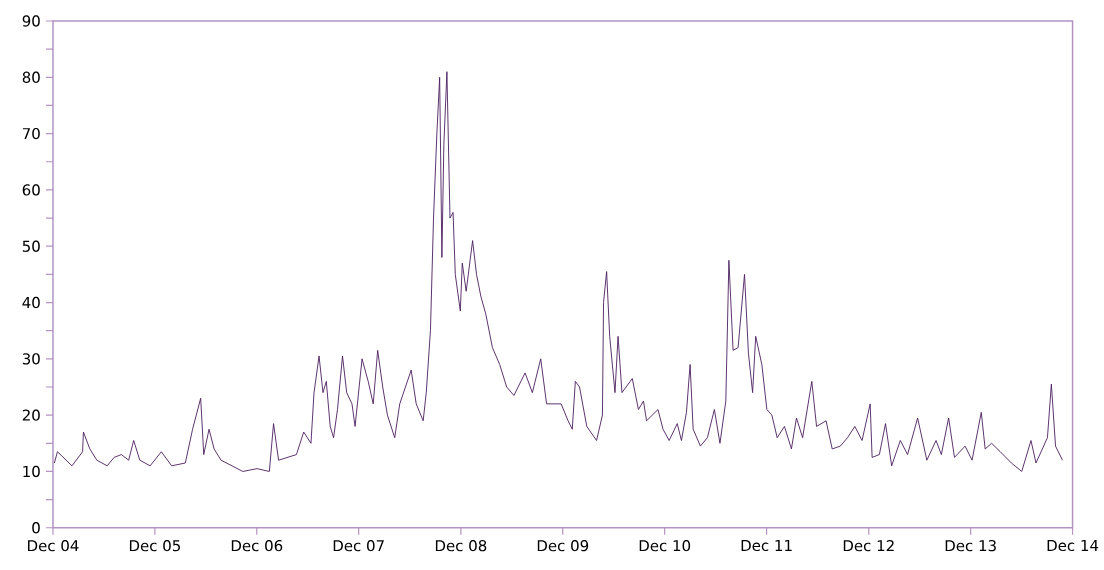 The height and width of the screenshot is (570, 1104). Describe the element at coordinates (257, 546) in the screenshot. I see `x-tick-label: Dec 06` at that location.